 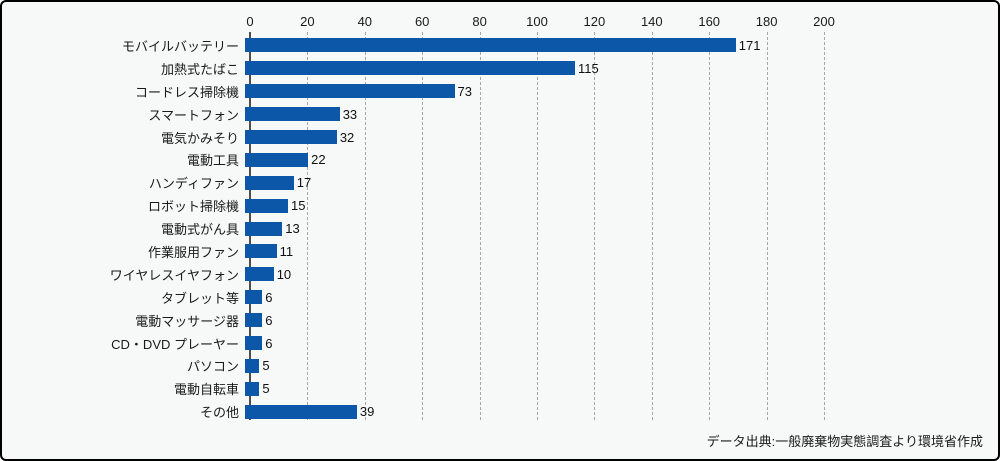 I want to click on x-tick-label: 200, so click(x=824, y=21).